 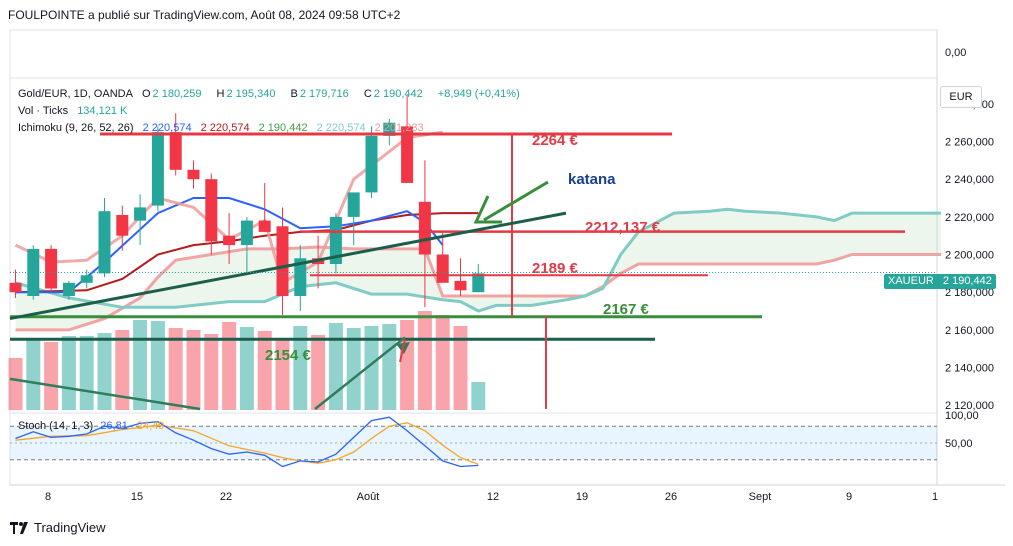 I want to click on legend-tenkan: 2 220,574, so click(x=167, y=128).